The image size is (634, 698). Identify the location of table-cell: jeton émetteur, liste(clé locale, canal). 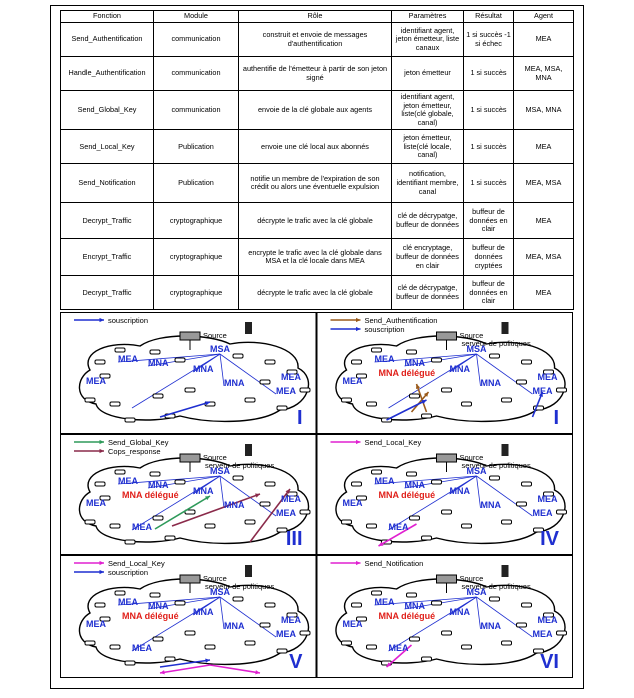
(427, 147).